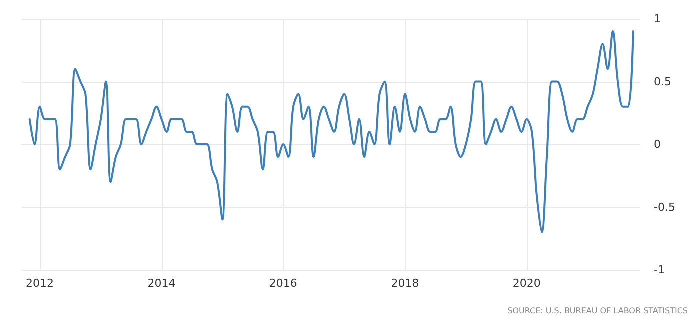  Describe the element at coordinates (659, 270) in the screenshot. I see `y-tick-label: -1` at that location.